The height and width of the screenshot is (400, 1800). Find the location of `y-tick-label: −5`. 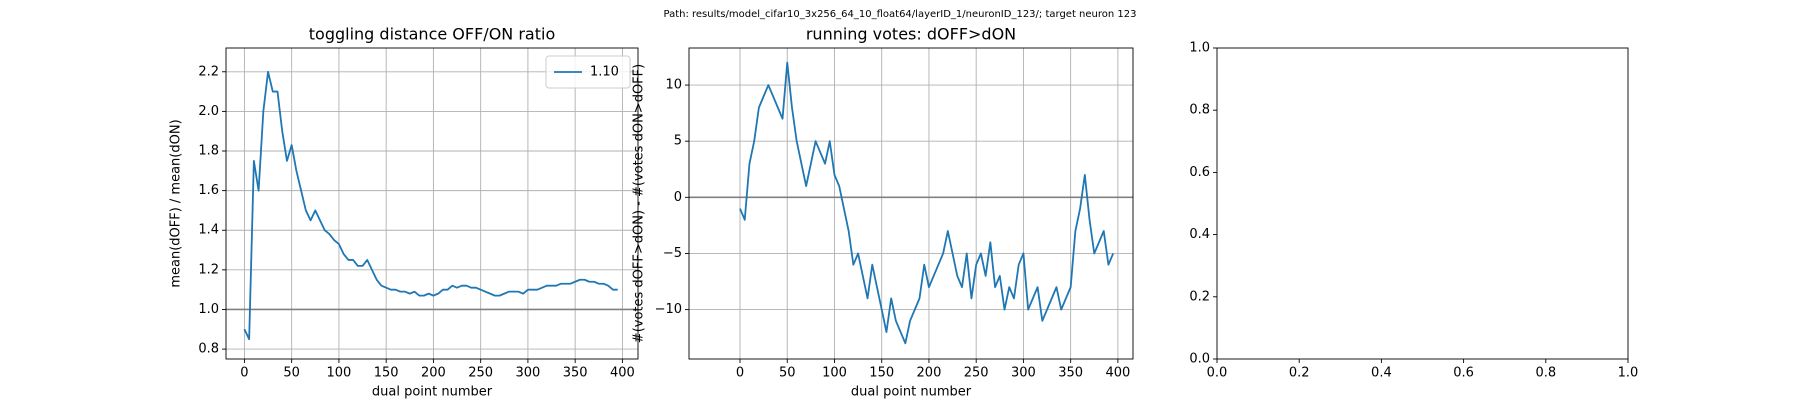

y-tick-label: −5 is located at coordinates (672, 253).